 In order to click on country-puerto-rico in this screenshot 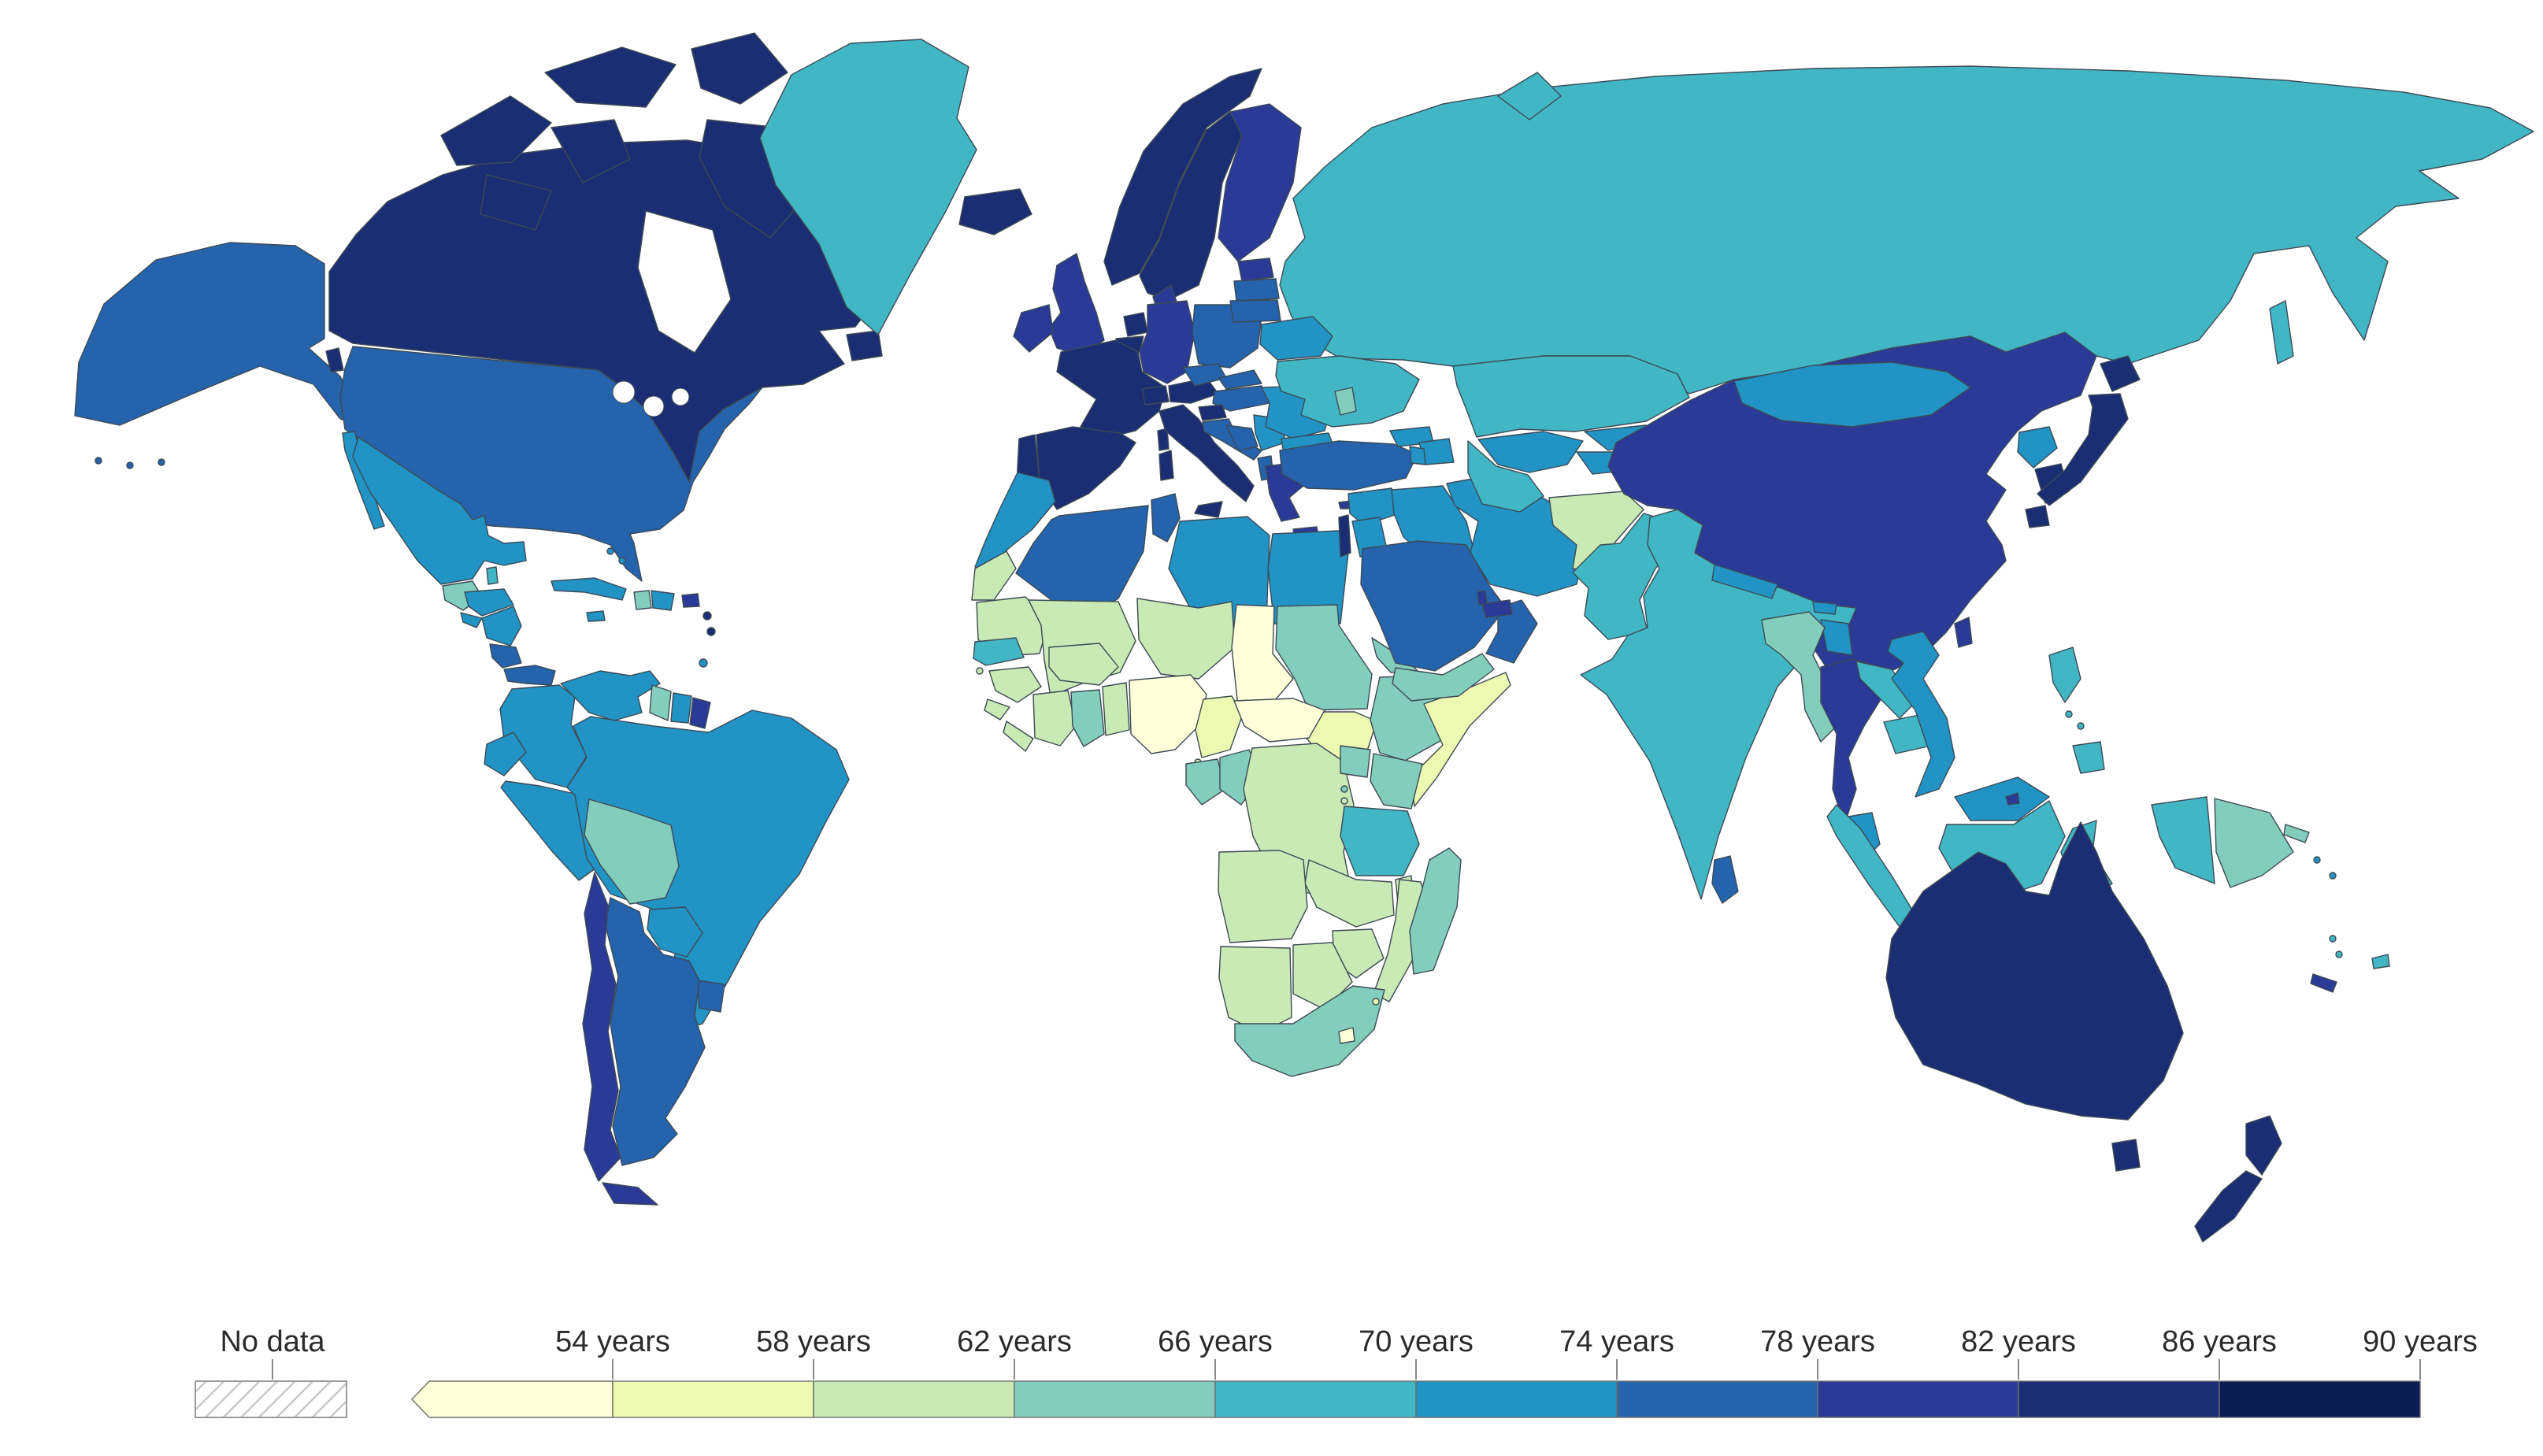, I will do `click(690, 600)`.